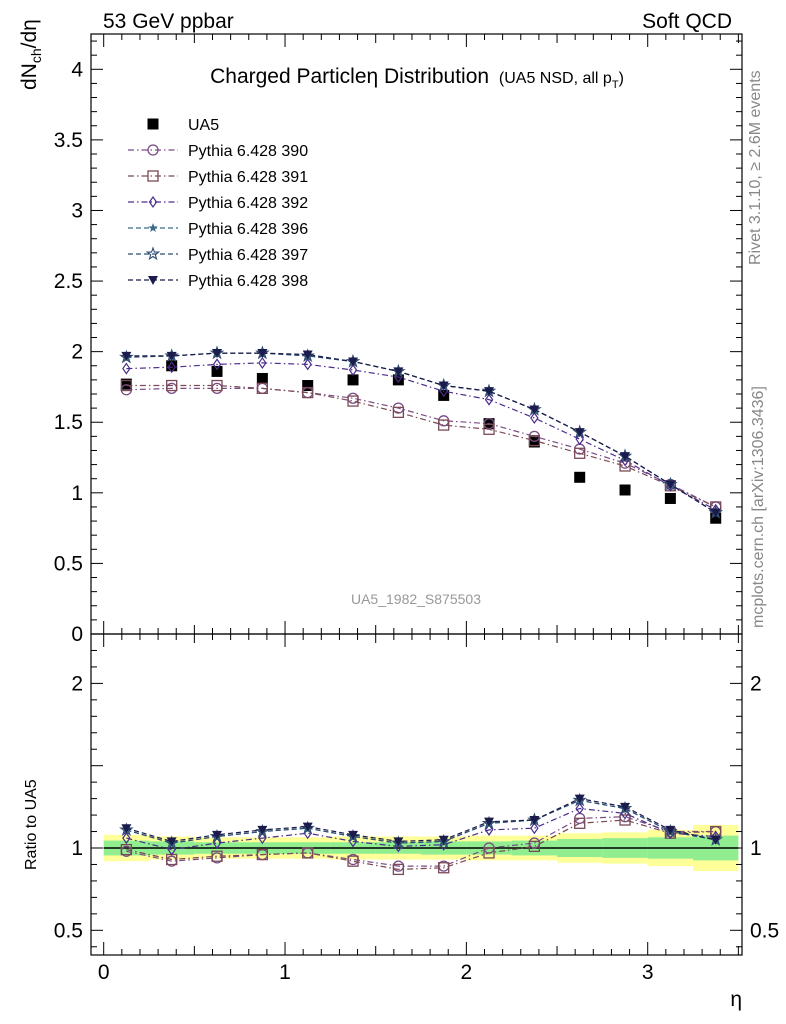  What do you see at coordinates (77, 69) in the screenshot?
I see `y-tick-label: 4` at bounding box center [77, 69].